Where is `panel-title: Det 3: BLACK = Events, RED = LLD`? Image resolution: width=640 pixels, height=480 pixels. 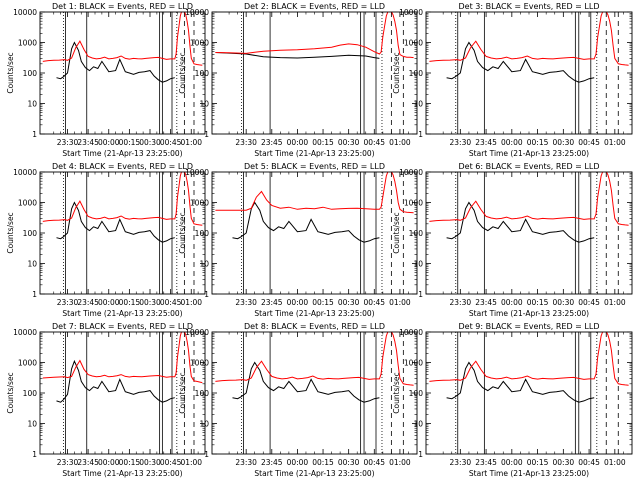 panel-title: Det 3: BLACK = Events, RED = LLD is located at coordinates (529, 6).